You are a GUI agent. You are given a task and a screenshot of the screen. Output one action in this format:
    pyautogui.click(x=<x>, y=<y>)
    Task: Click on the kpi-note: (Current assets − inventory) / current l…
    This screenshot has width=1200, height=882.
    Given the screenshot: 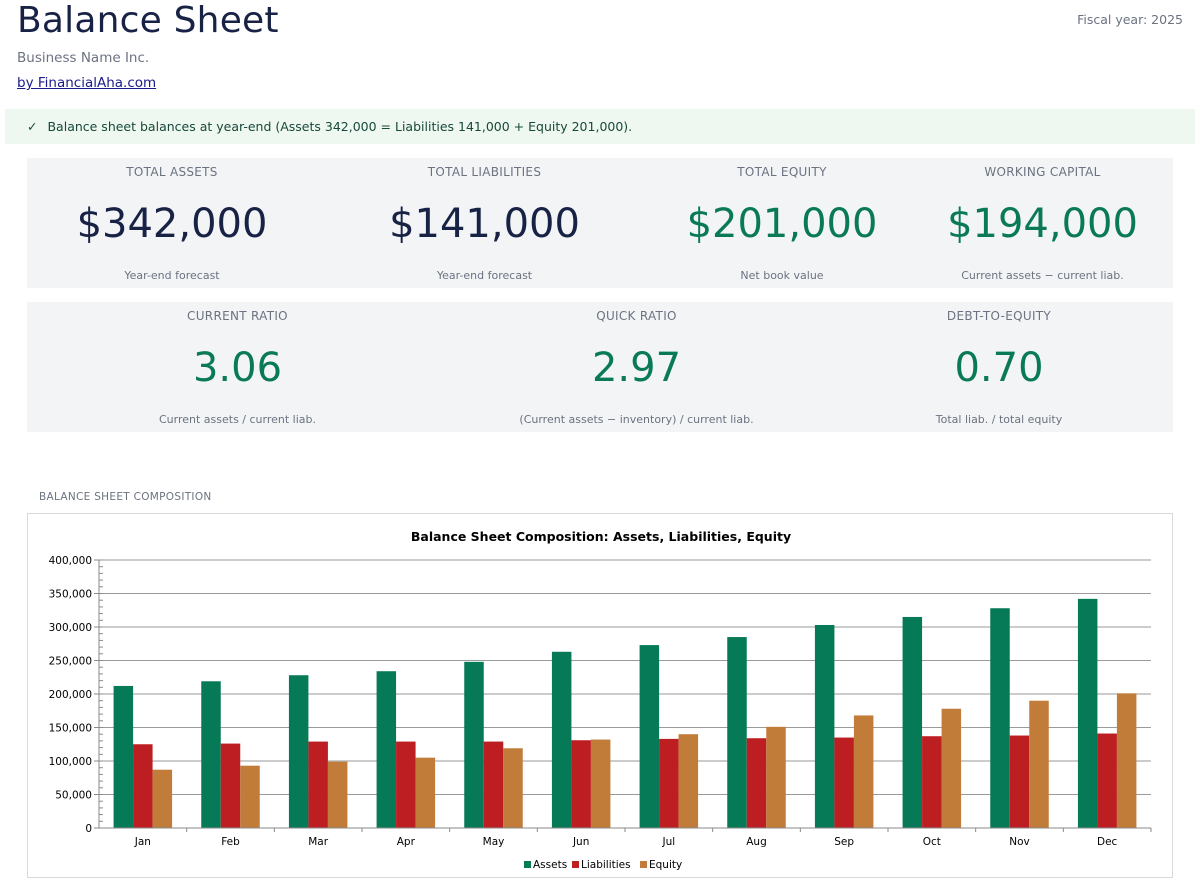 What is the action you would take?
    pyautogui.click(x=636, y=419)
    